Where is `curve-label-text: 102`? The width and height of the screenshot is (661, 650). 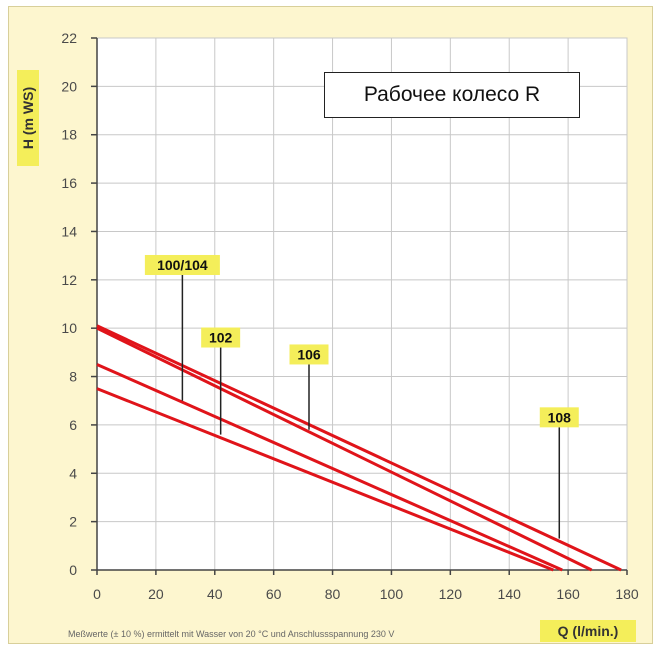
curve-label-text: 102 is located at coordinates (221, 338).